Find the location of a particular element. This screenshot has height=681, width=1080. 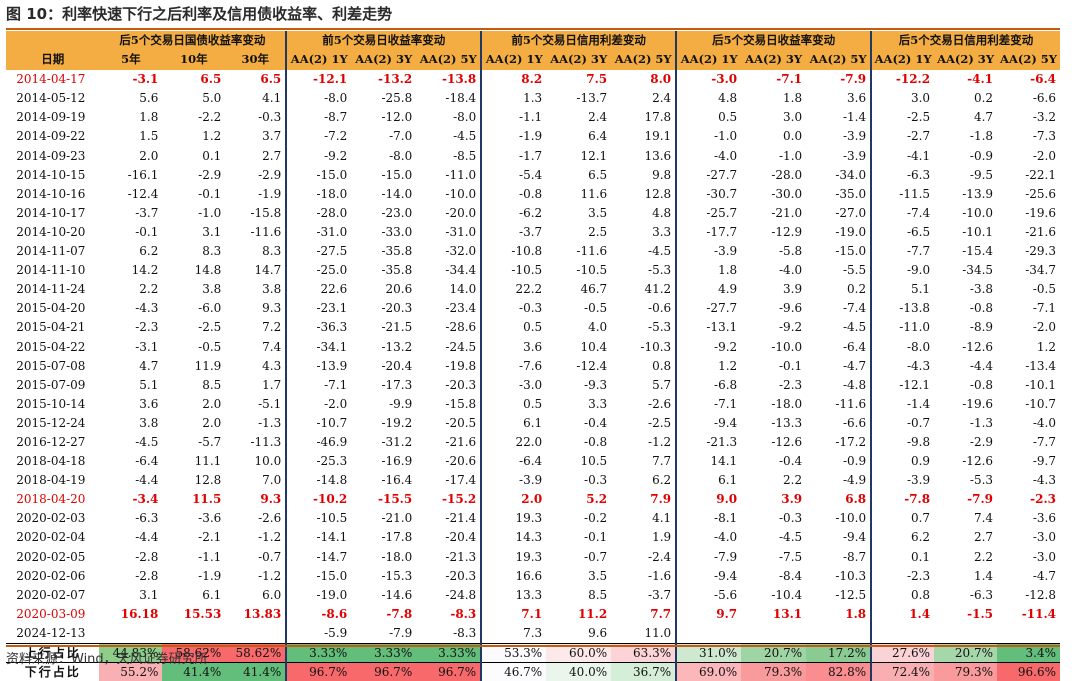

table-cell: 10.0 is located at coordinates (255, 461).